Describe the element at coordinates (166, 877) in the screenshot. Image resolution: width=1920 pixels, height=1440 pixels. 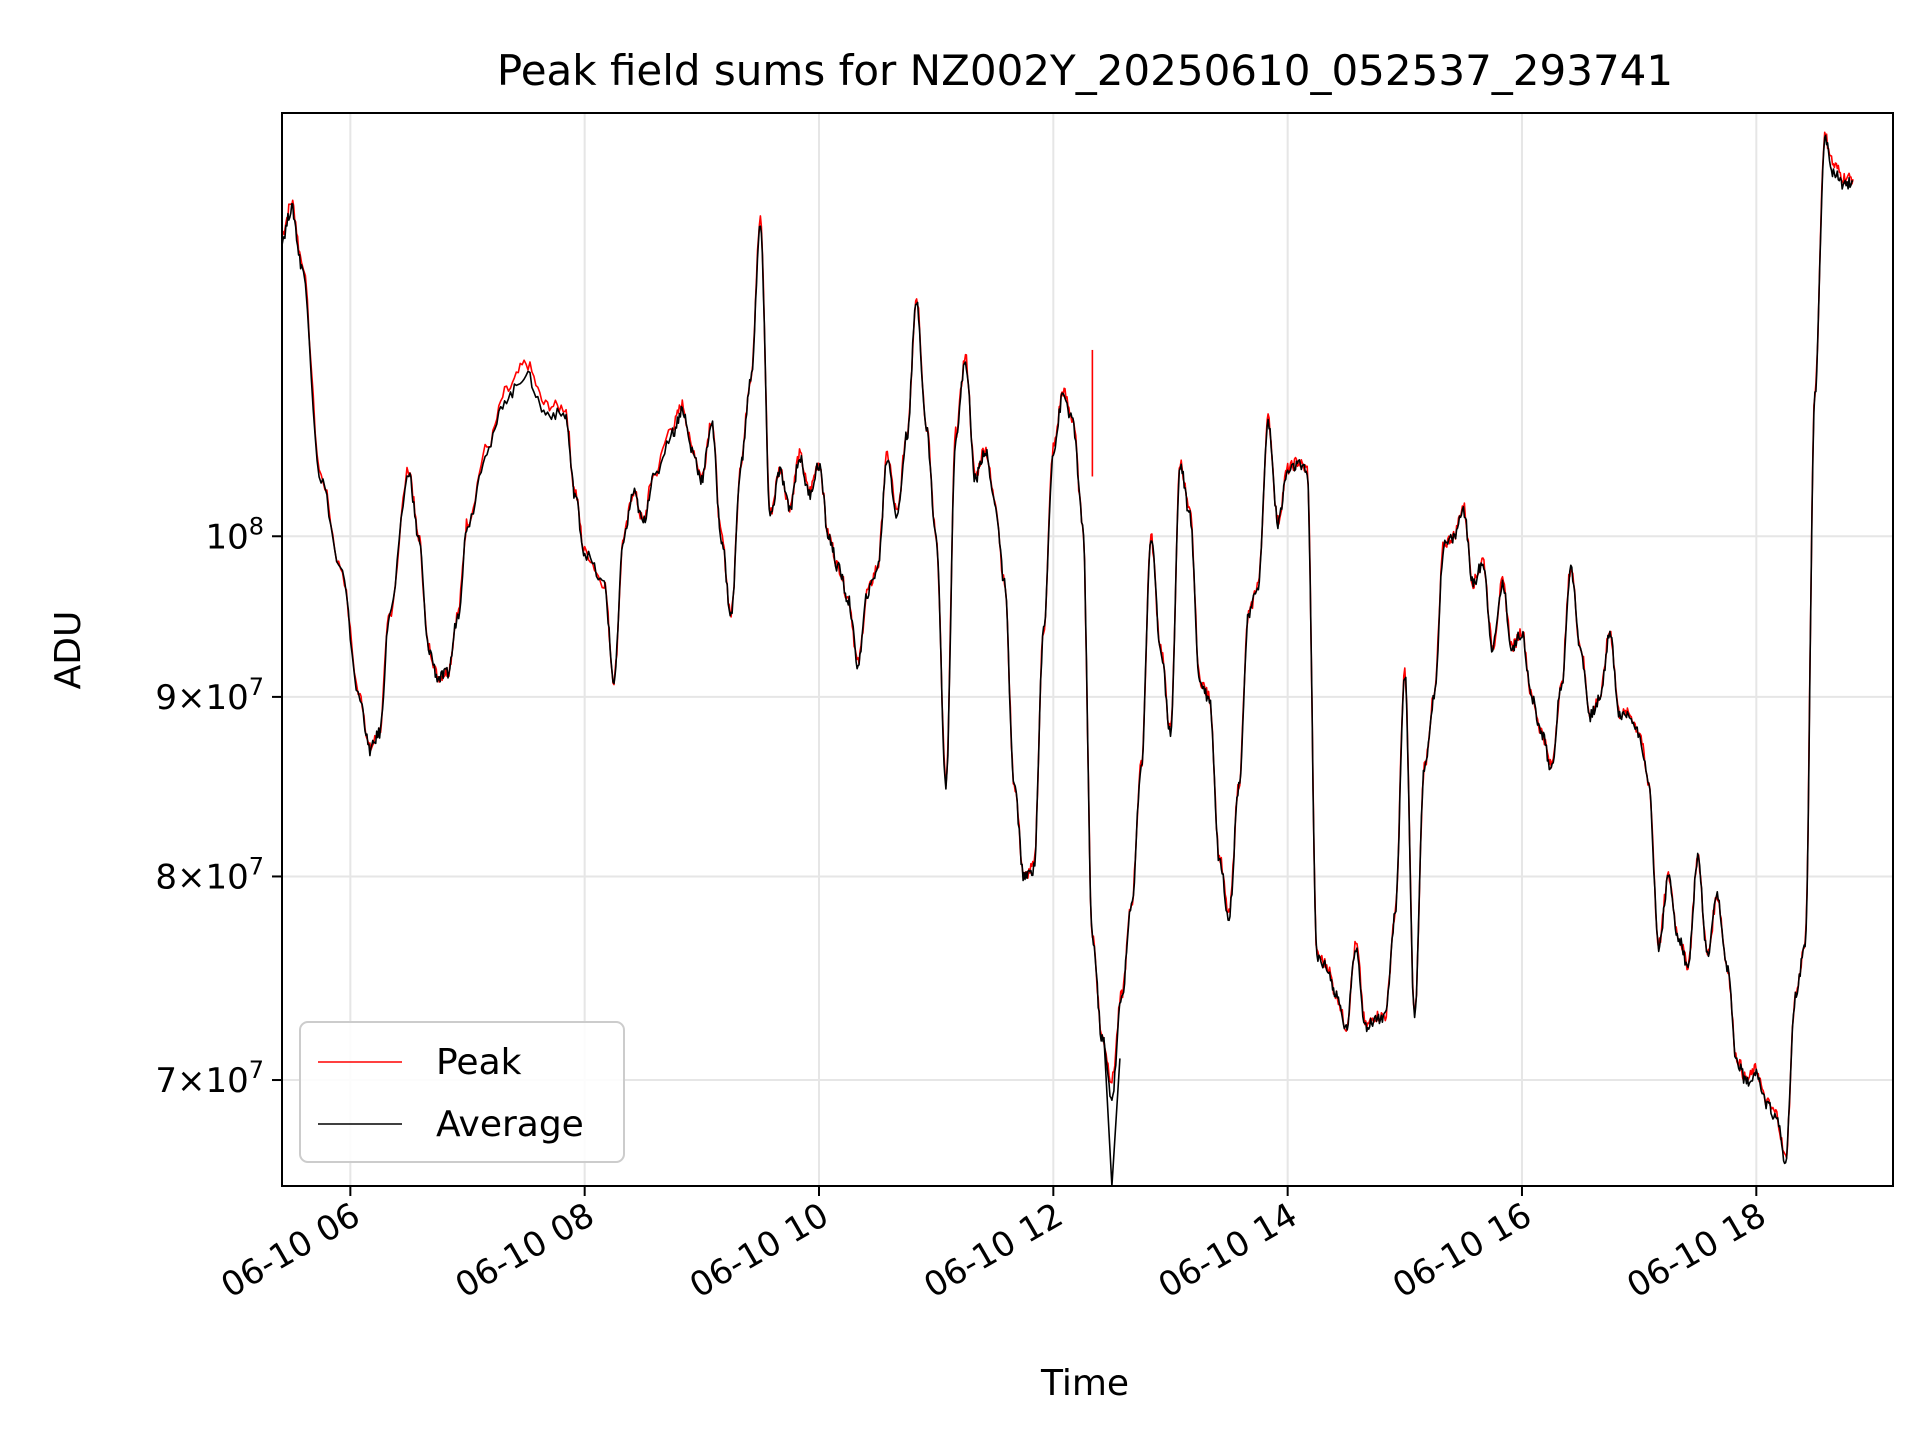
I see `y-tick-mantissa: 8` at that location.